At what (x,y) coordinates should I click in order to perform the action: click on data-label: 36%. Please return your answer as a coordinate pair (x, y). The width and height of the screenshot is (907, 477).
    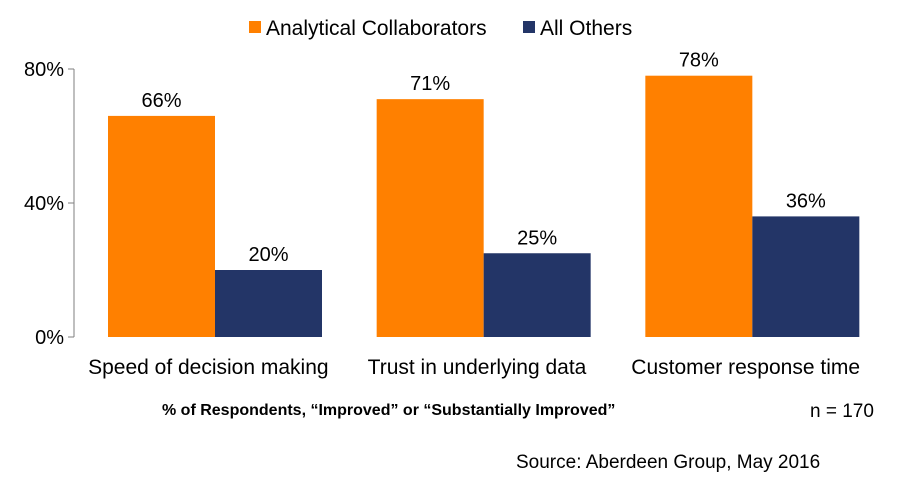
    Looking at the image, I should click on (806, 201).